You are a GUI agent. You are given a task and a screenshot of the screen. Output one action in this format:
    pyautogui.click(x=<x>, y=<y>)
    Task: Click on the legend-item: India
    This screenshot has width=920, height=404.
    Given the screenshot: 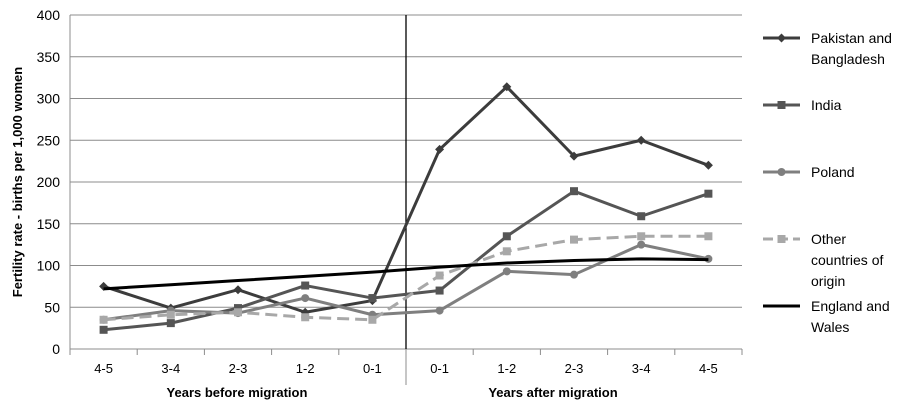 What is the action you would take?
    pyautogui.click(x=802, y=105)
    